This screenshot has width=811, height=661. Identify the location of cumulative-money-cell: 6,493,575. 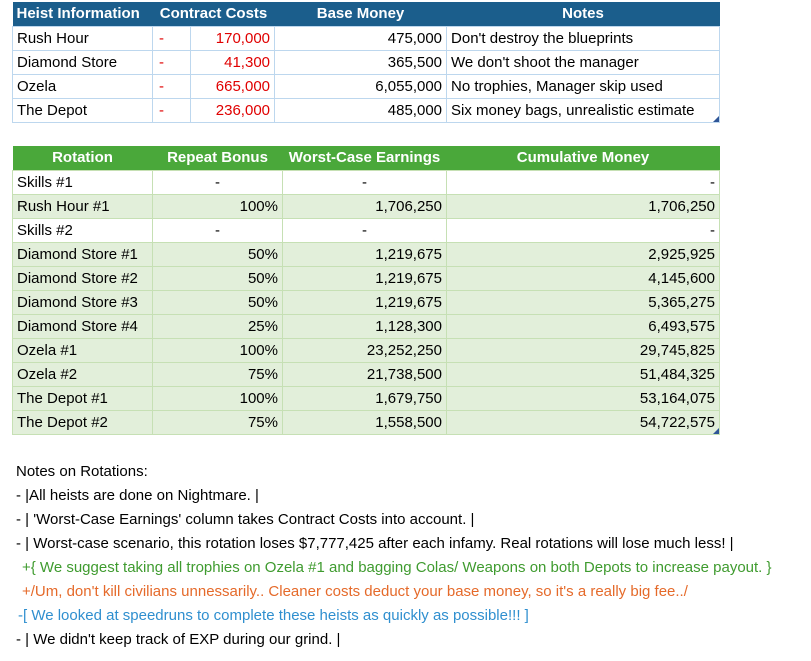
(583, 326).